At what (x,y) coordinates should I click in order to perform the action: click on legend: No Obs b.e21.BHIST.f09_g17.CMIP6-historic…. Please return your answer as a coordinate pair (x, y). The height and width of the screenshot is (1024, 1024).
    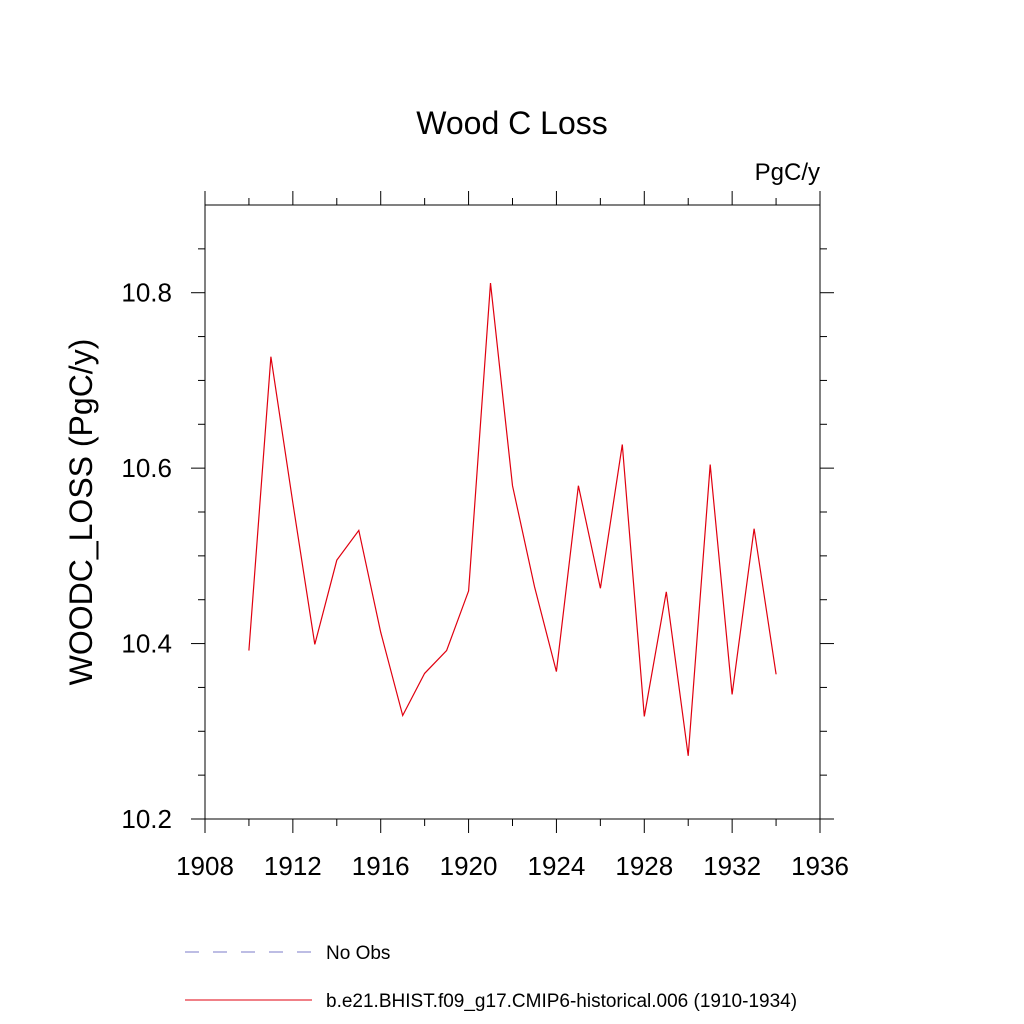
    Looking at the image, I should click on (491, 977).